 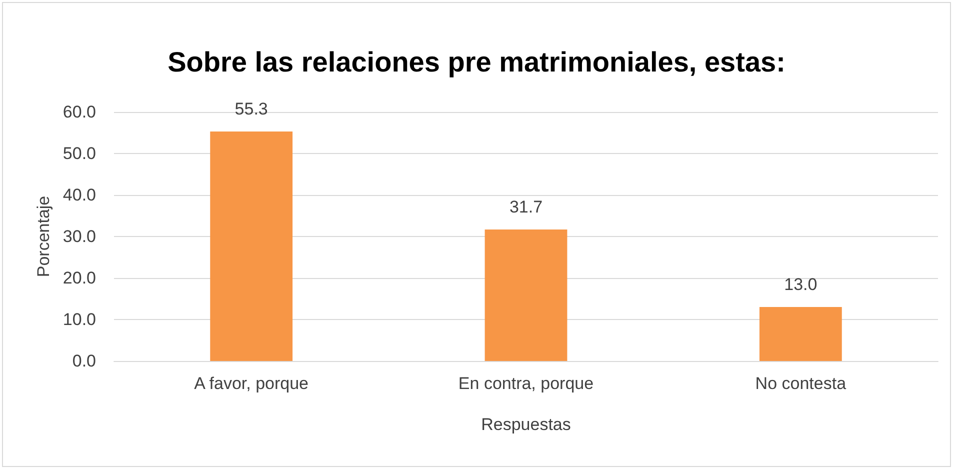 I want to click on y-tick-label: 60.0, so click(x=79, y=112).